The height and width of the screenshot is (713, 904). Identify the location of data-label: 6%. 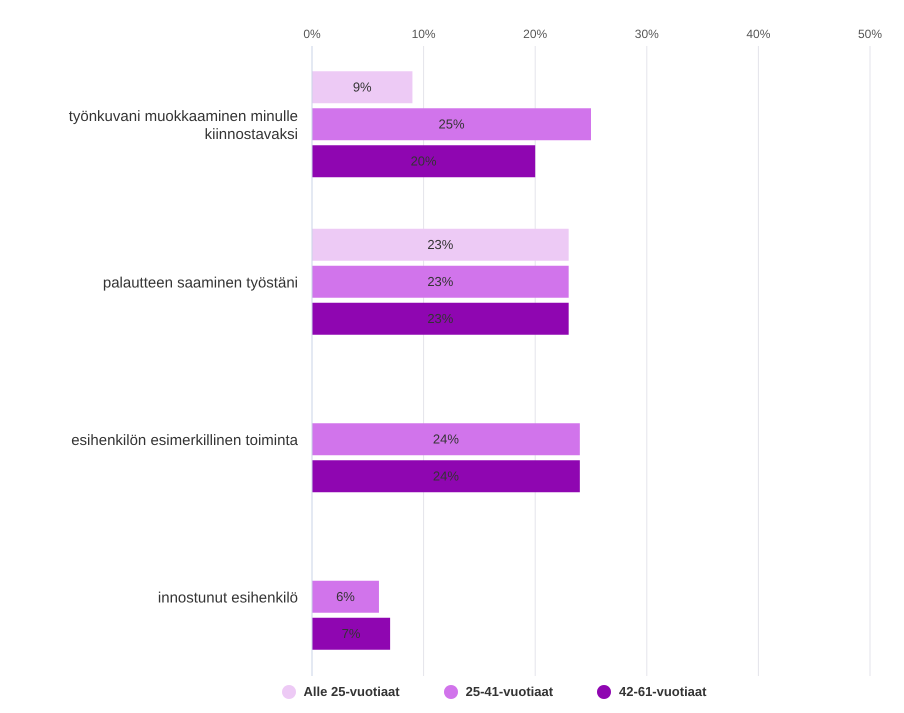
(346, 596).